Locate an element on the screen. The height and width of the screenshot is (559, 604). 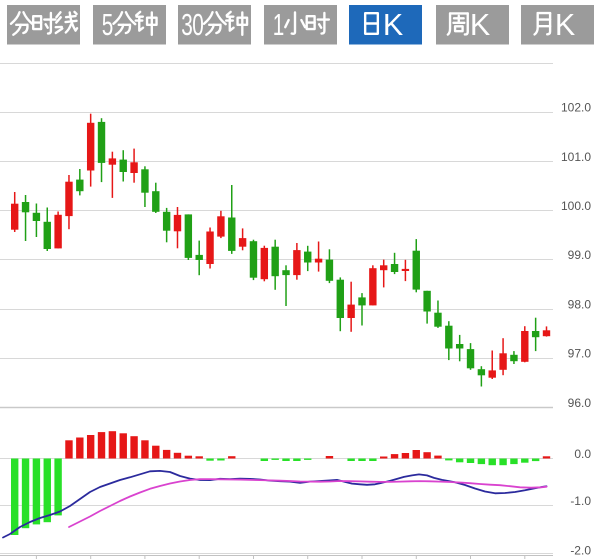
svg-text: -2.0 is located at coordinates (580, 551).